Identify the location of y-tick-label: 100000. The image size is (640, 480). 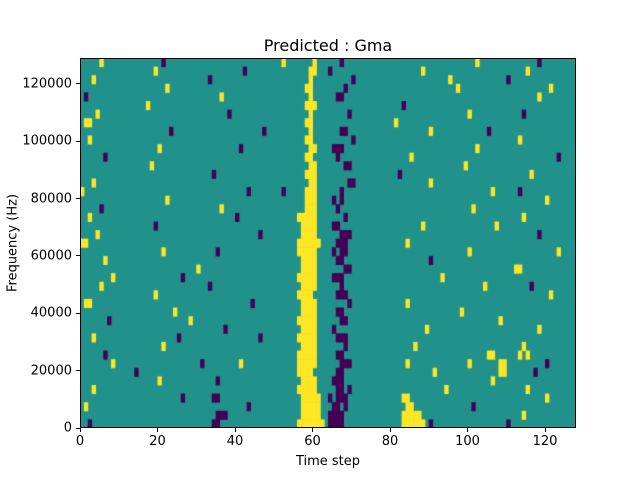
(47, 141).